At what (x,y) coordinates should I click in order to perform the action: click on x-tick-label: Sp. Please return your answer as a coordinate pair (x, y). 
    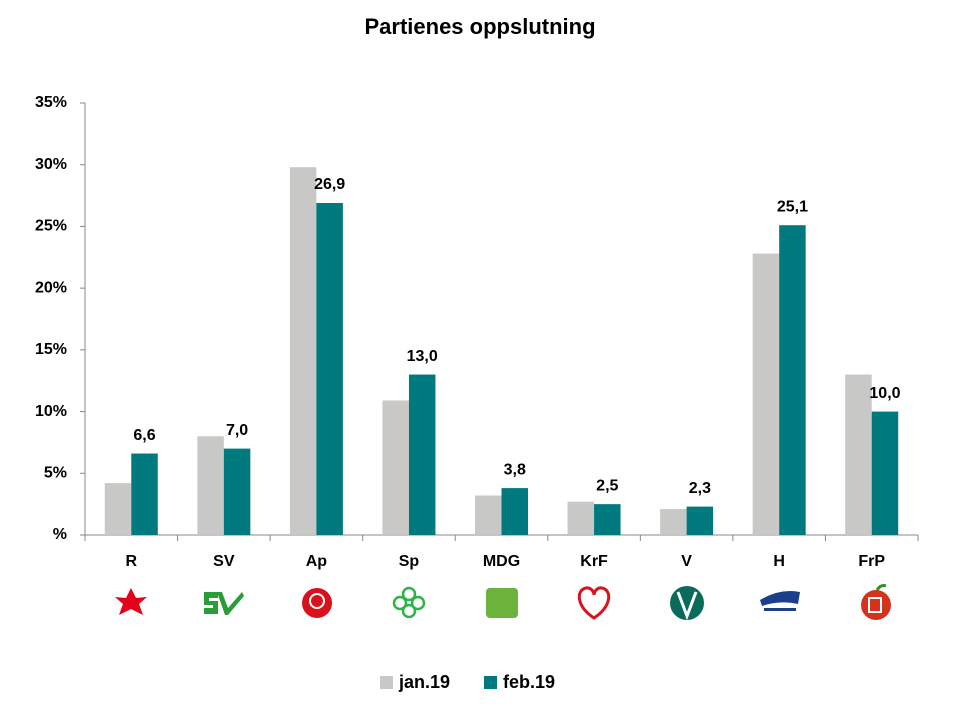
    Looking at the image, I should click on (409, 561).